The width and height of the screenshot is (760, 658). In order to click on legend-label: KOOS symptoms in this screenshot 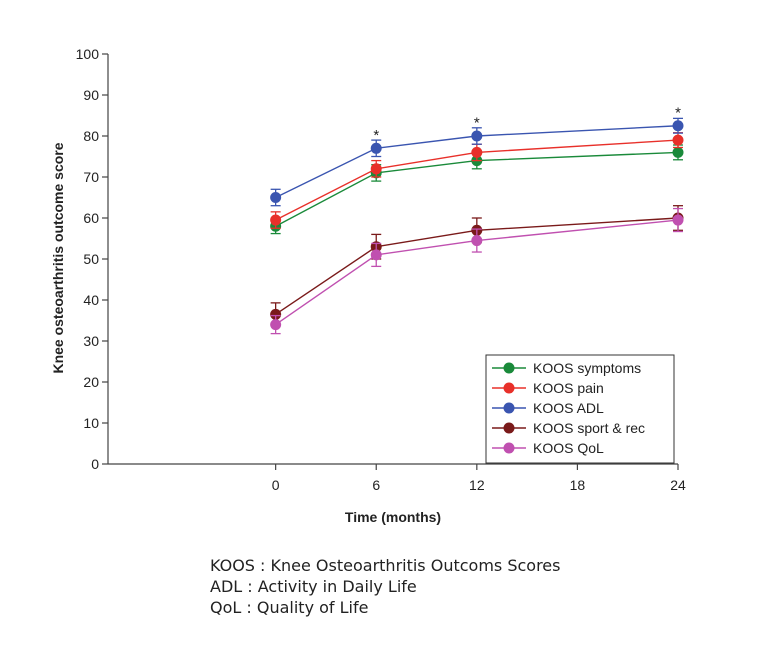, I will do `click(587, 368)`.